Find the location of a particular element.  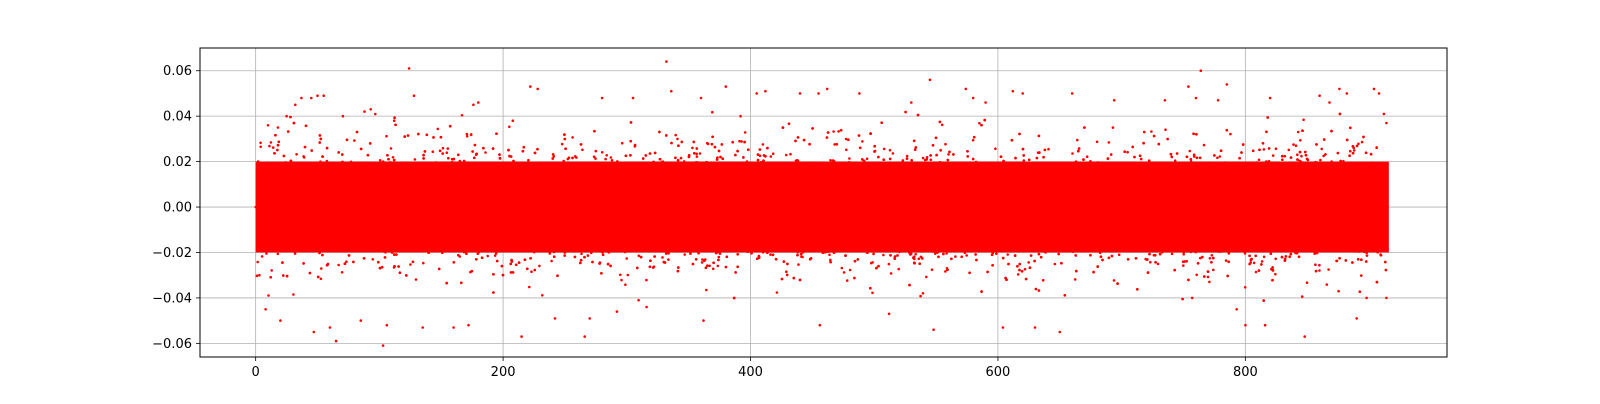

y-tick-label: −0.06 is located at coordinates (172, 344).